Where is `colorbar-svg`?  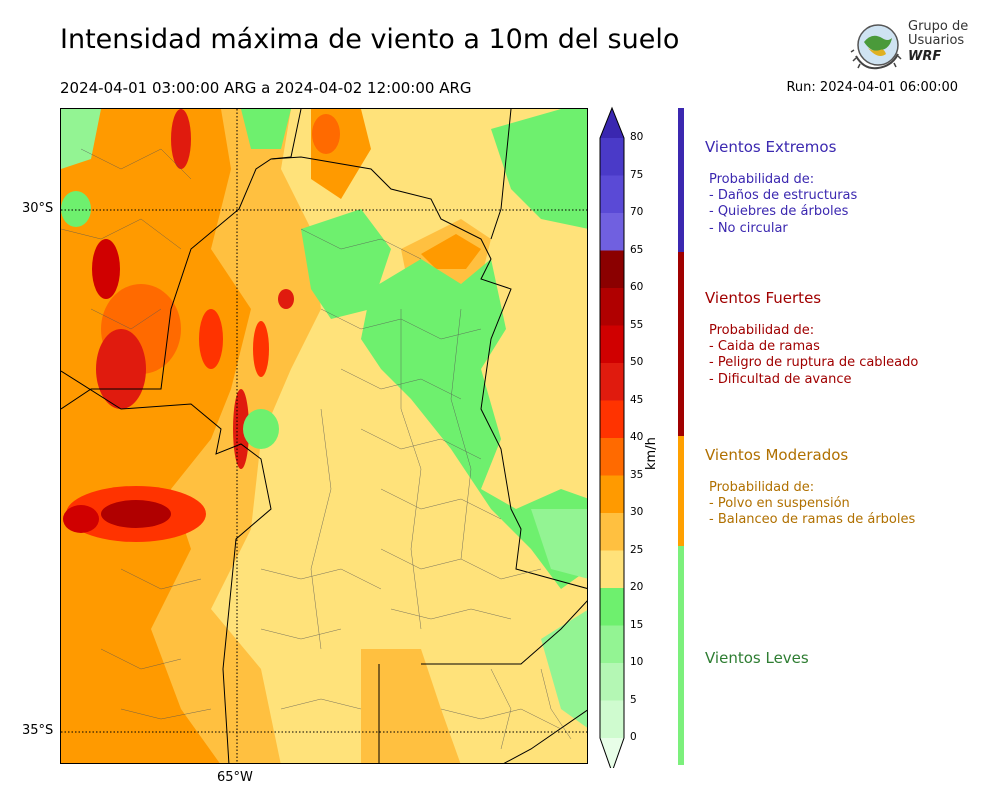
colorbar-svg is located at coordinates (612, 440).